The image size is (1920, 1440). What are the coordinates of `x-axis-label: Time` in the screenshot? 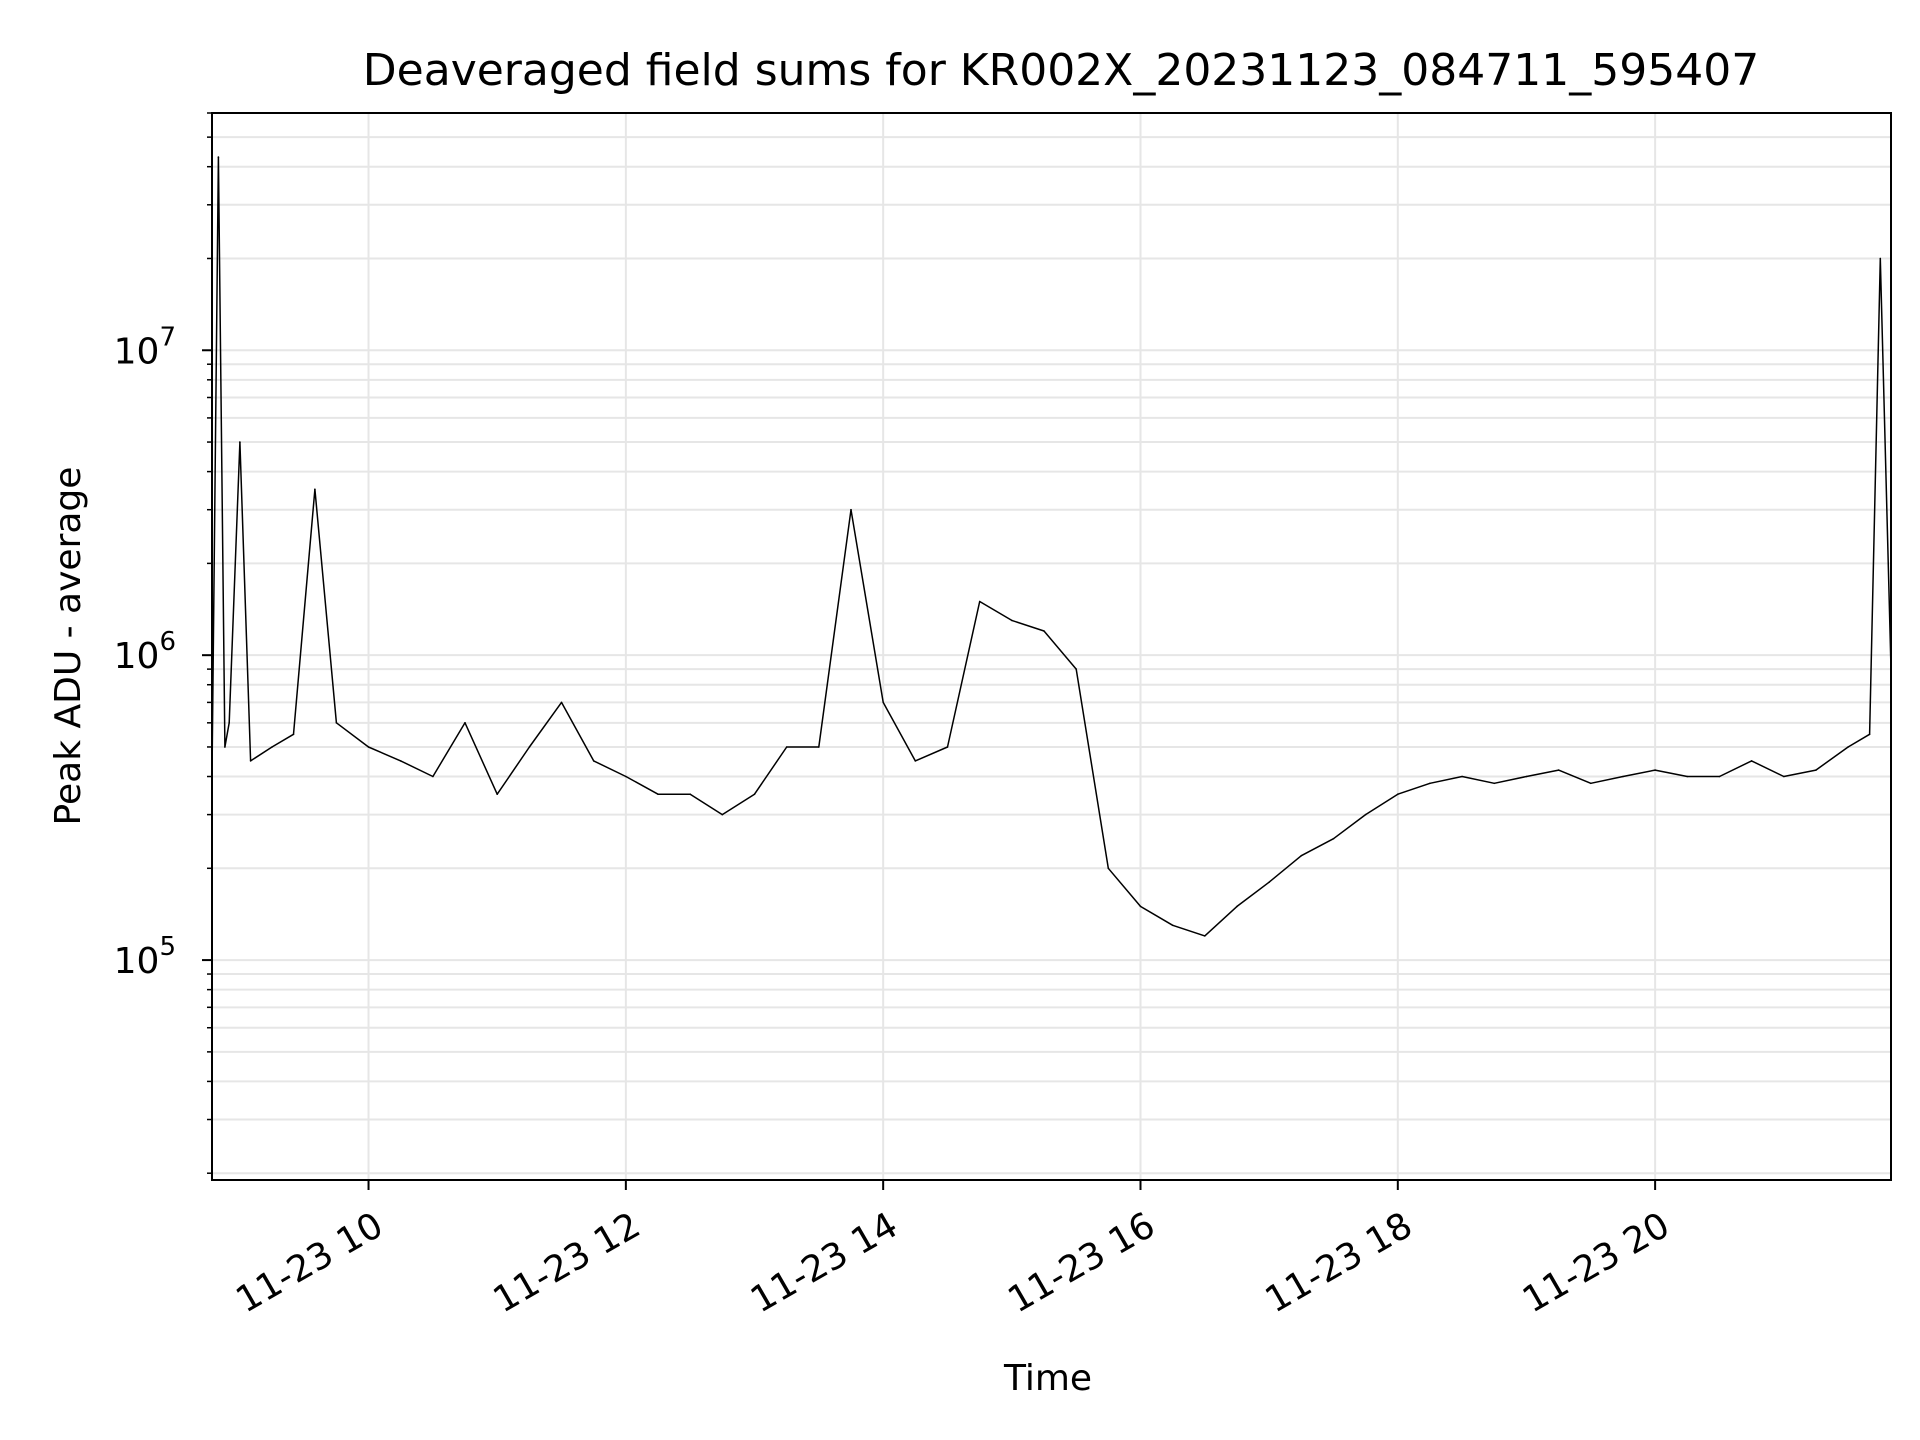 It's located at (1047, 1378).